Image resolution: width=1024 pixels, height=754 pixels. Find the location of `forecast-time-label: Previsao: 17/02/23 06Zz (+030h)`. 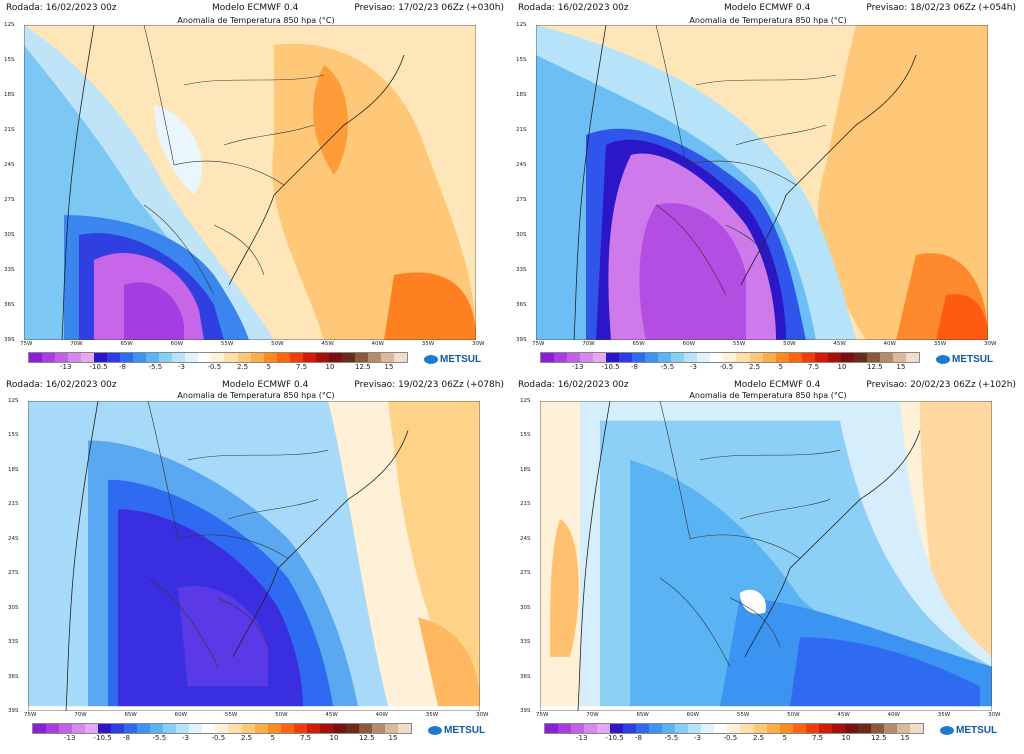

forecast-time-label: Previsao: 17/02/23 06Zz (+030h) is located at coordinates (429, 8).